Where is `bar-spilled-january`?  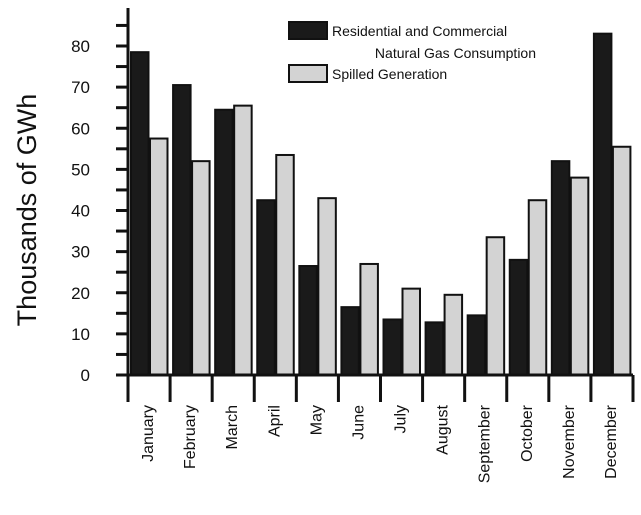
bar-spilled-january is located at coordinates (159, 256).